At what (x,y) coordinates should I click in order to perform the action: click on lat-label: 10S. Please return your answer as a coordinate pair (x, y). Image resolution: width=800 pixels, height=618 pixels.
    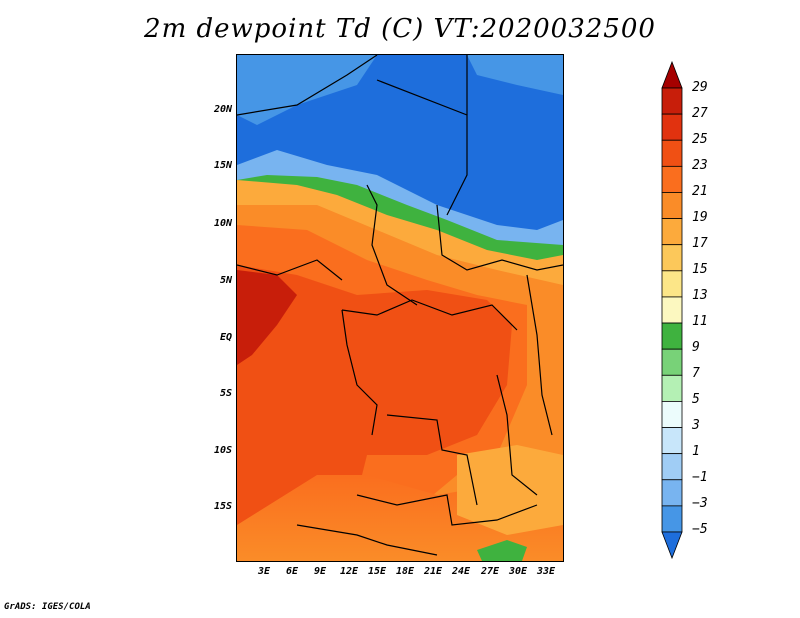
    Looking at the image, I should click on (222, 450).